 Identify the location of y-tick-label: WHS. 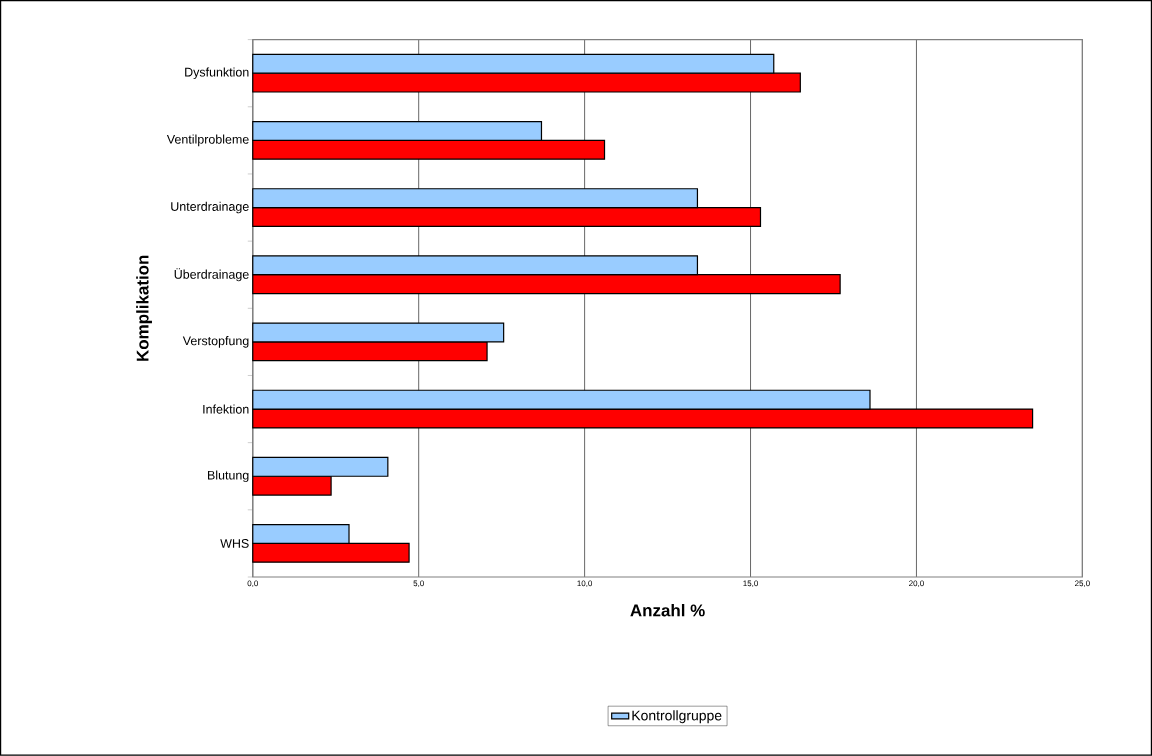
(234, 543).